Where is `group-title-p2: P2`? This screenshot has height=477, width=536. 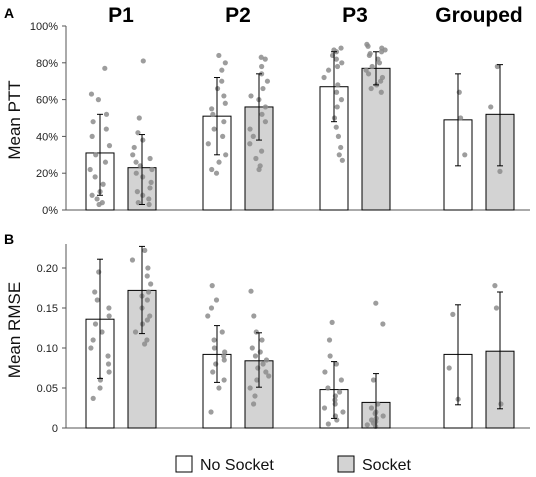 group-title-p2: P2 is located at coordinates (238, 15).